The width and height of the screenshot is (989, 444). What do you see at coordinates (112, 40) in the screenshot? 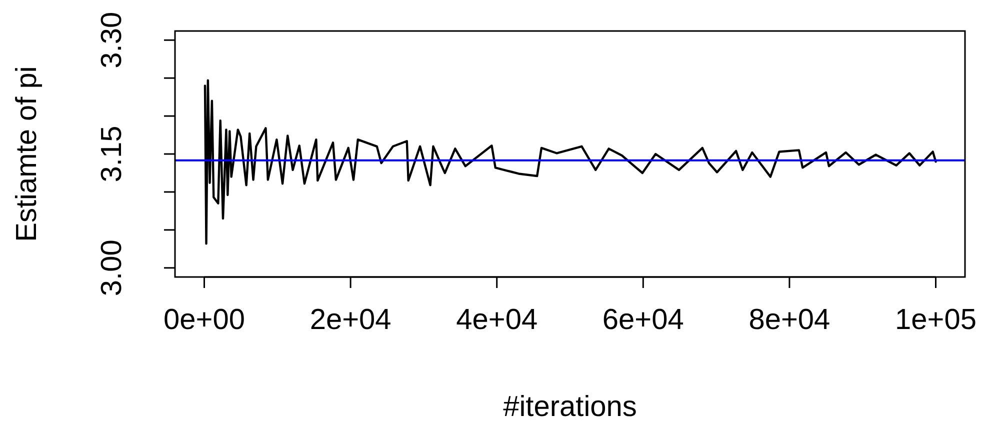
I see `y-tick-label: 3.30` at bounding box center [112, 40].